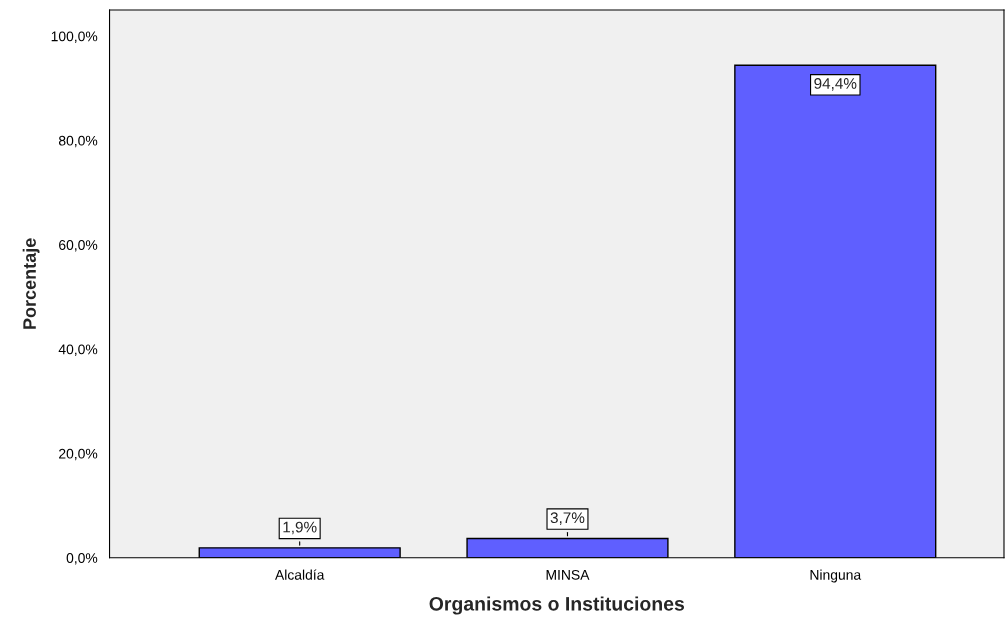 This screenshot has height=626, width=1005. I want to click on data-label: 1,9%, so click(300, 528).